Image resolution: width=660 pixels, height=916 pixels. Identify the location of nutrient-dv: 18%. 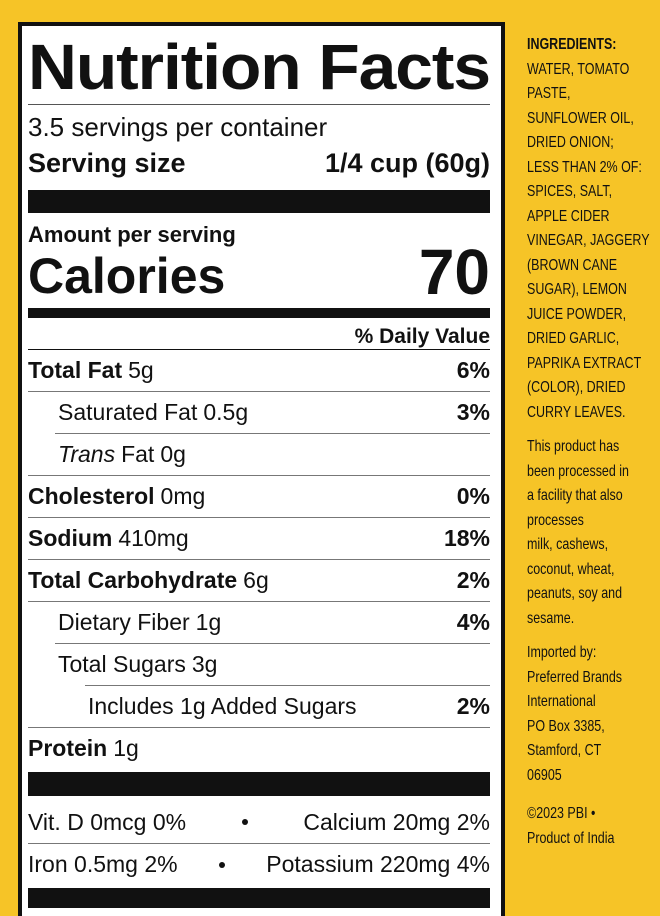
(466, 538).